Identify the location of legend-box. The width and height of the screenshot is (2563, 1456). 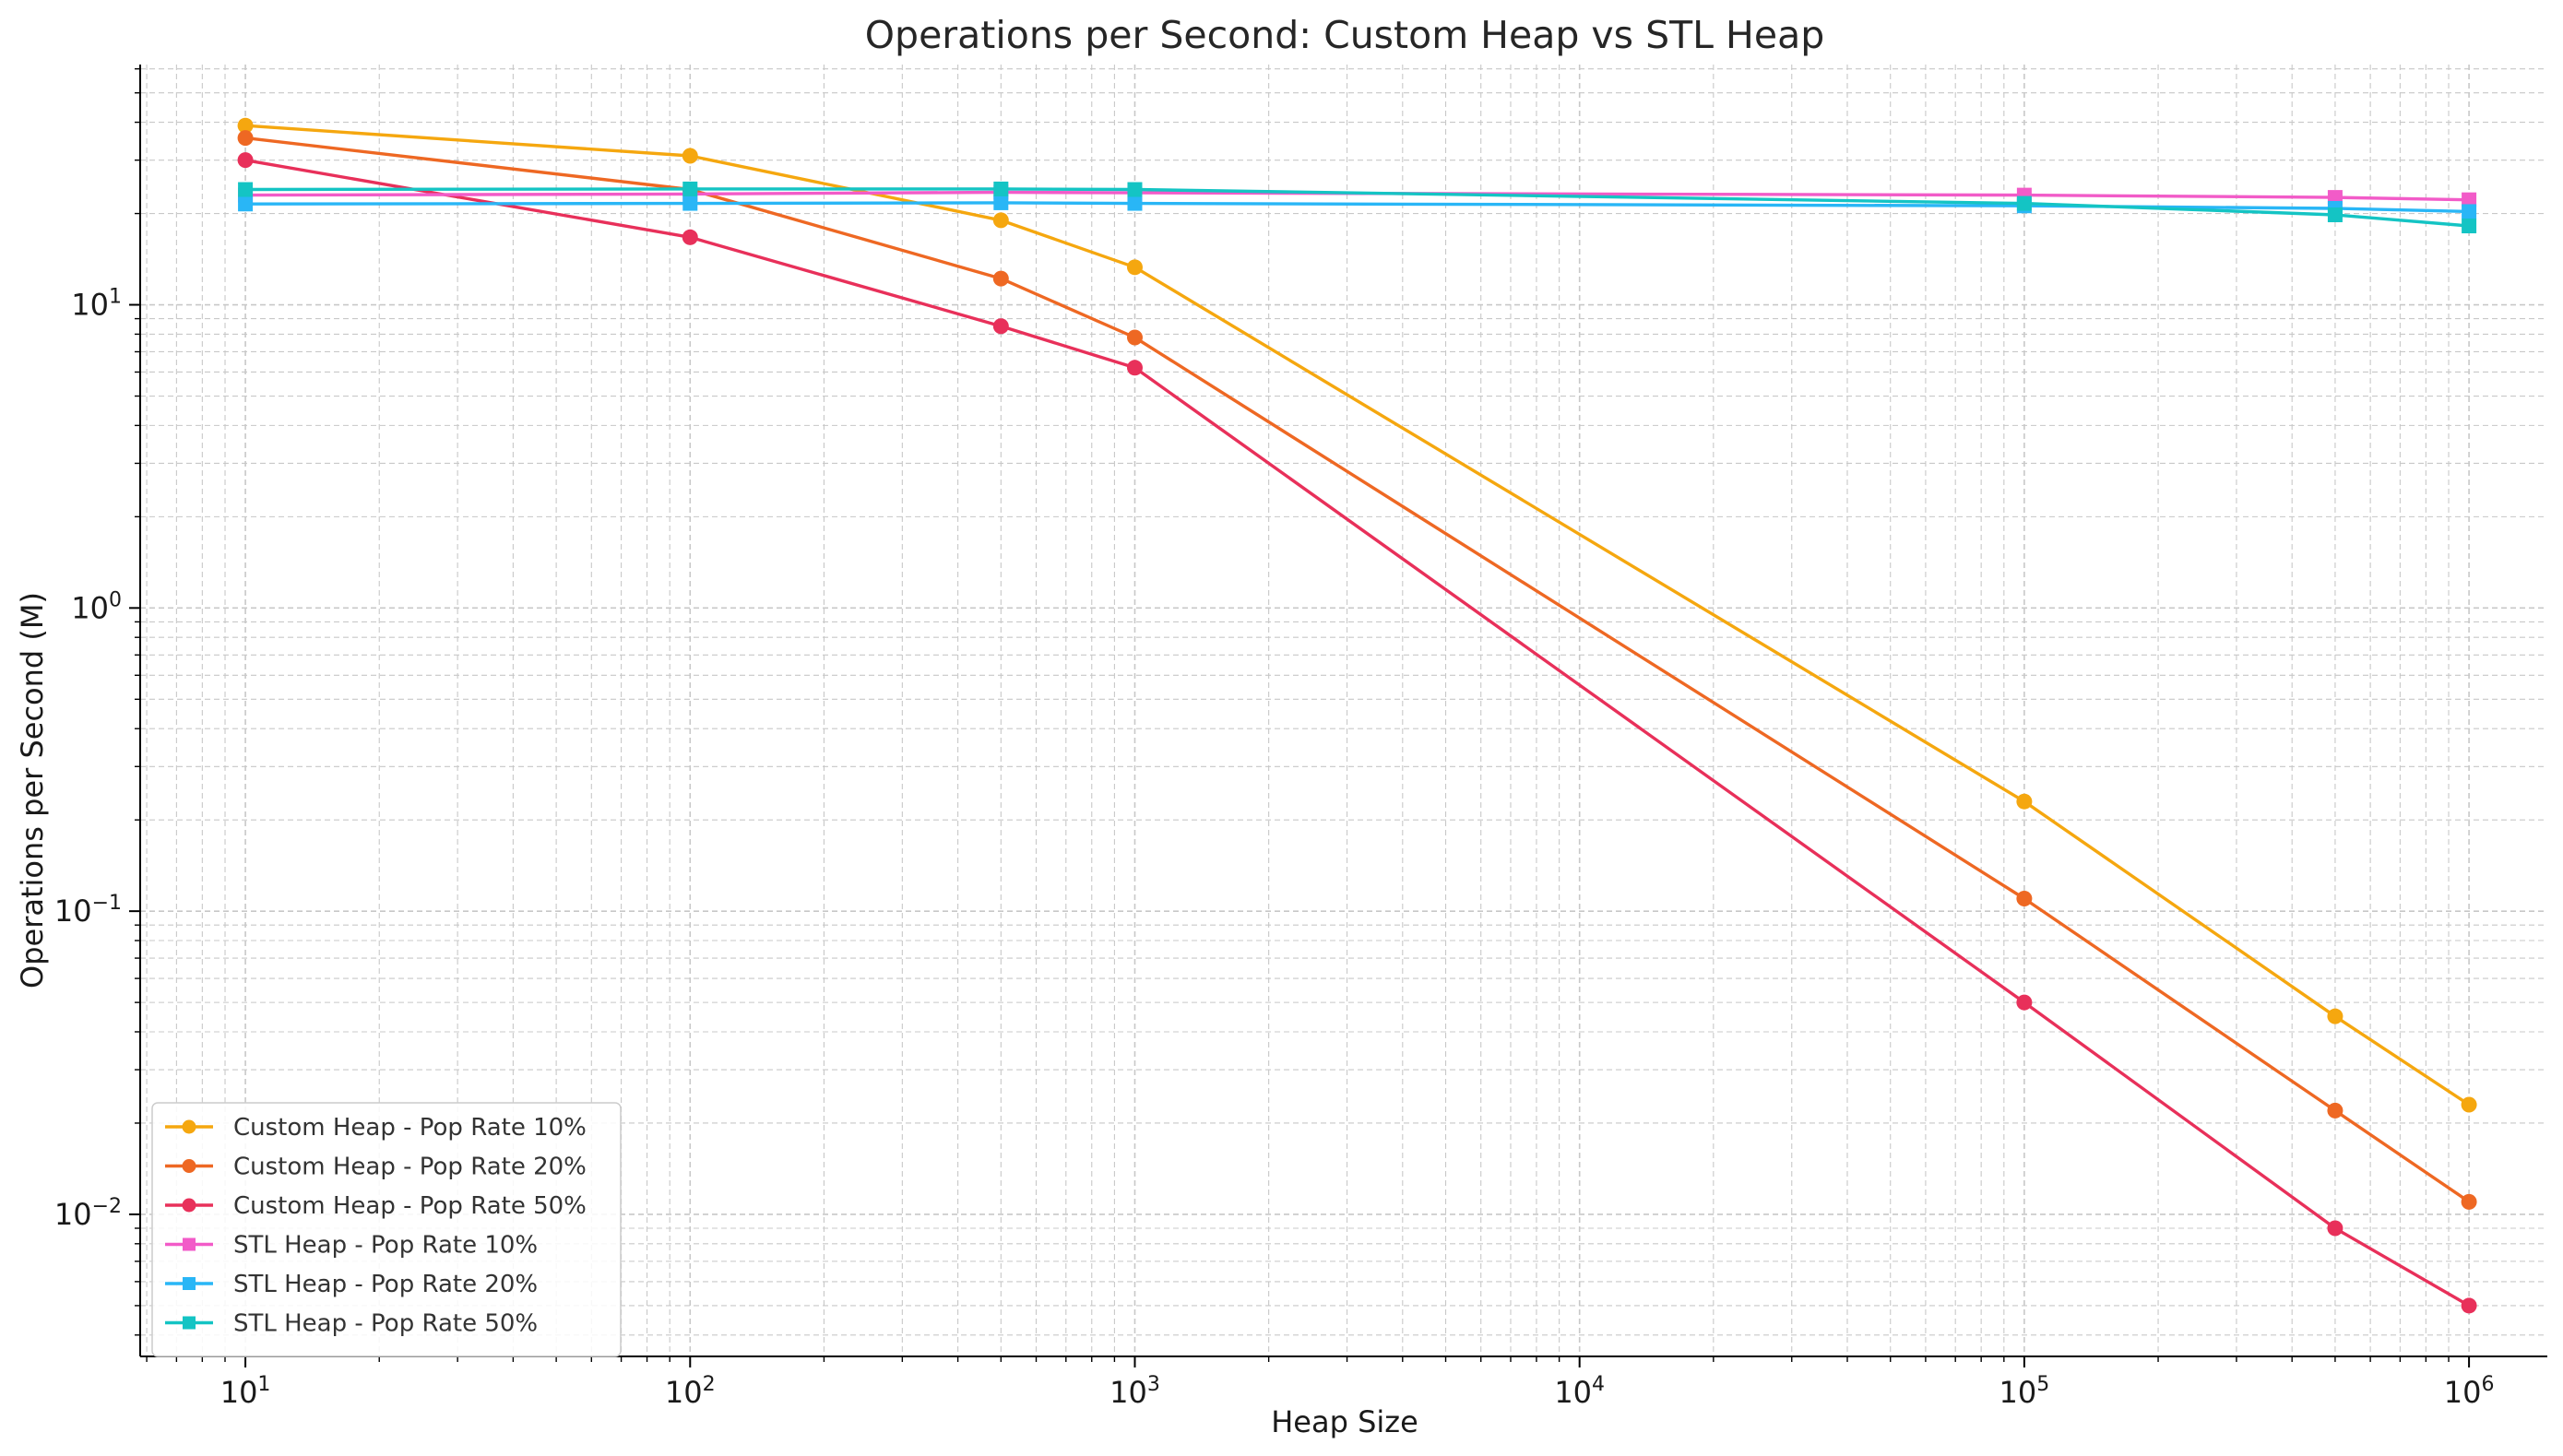
(386, 1229).